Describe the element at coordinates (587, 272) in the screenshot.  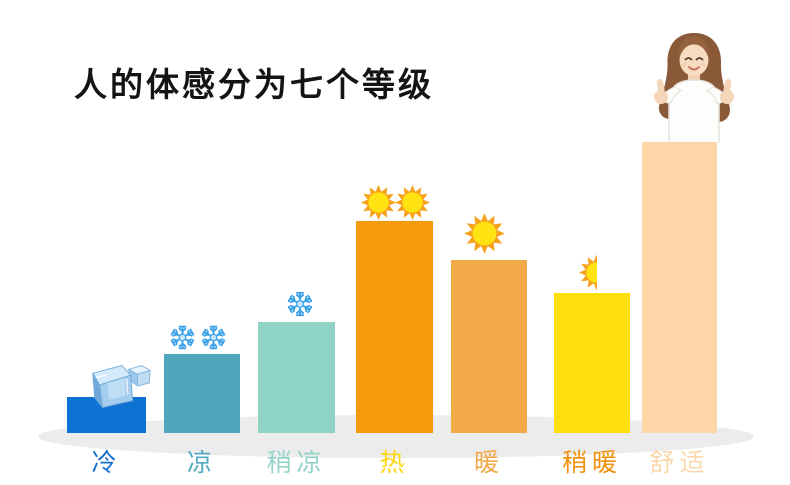
I see `half-sun-icon` at that location.